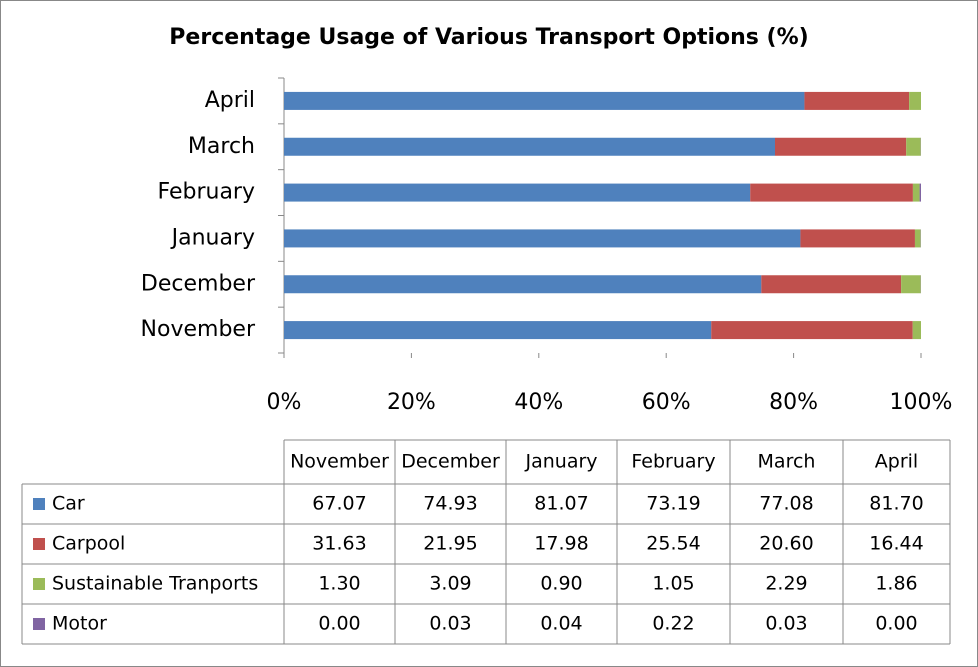 The width and height of the screenshot is (978, 667). Describe the element at coordinates (198, 283) in the screenshot. I see `y-tick-label: December` at that location.